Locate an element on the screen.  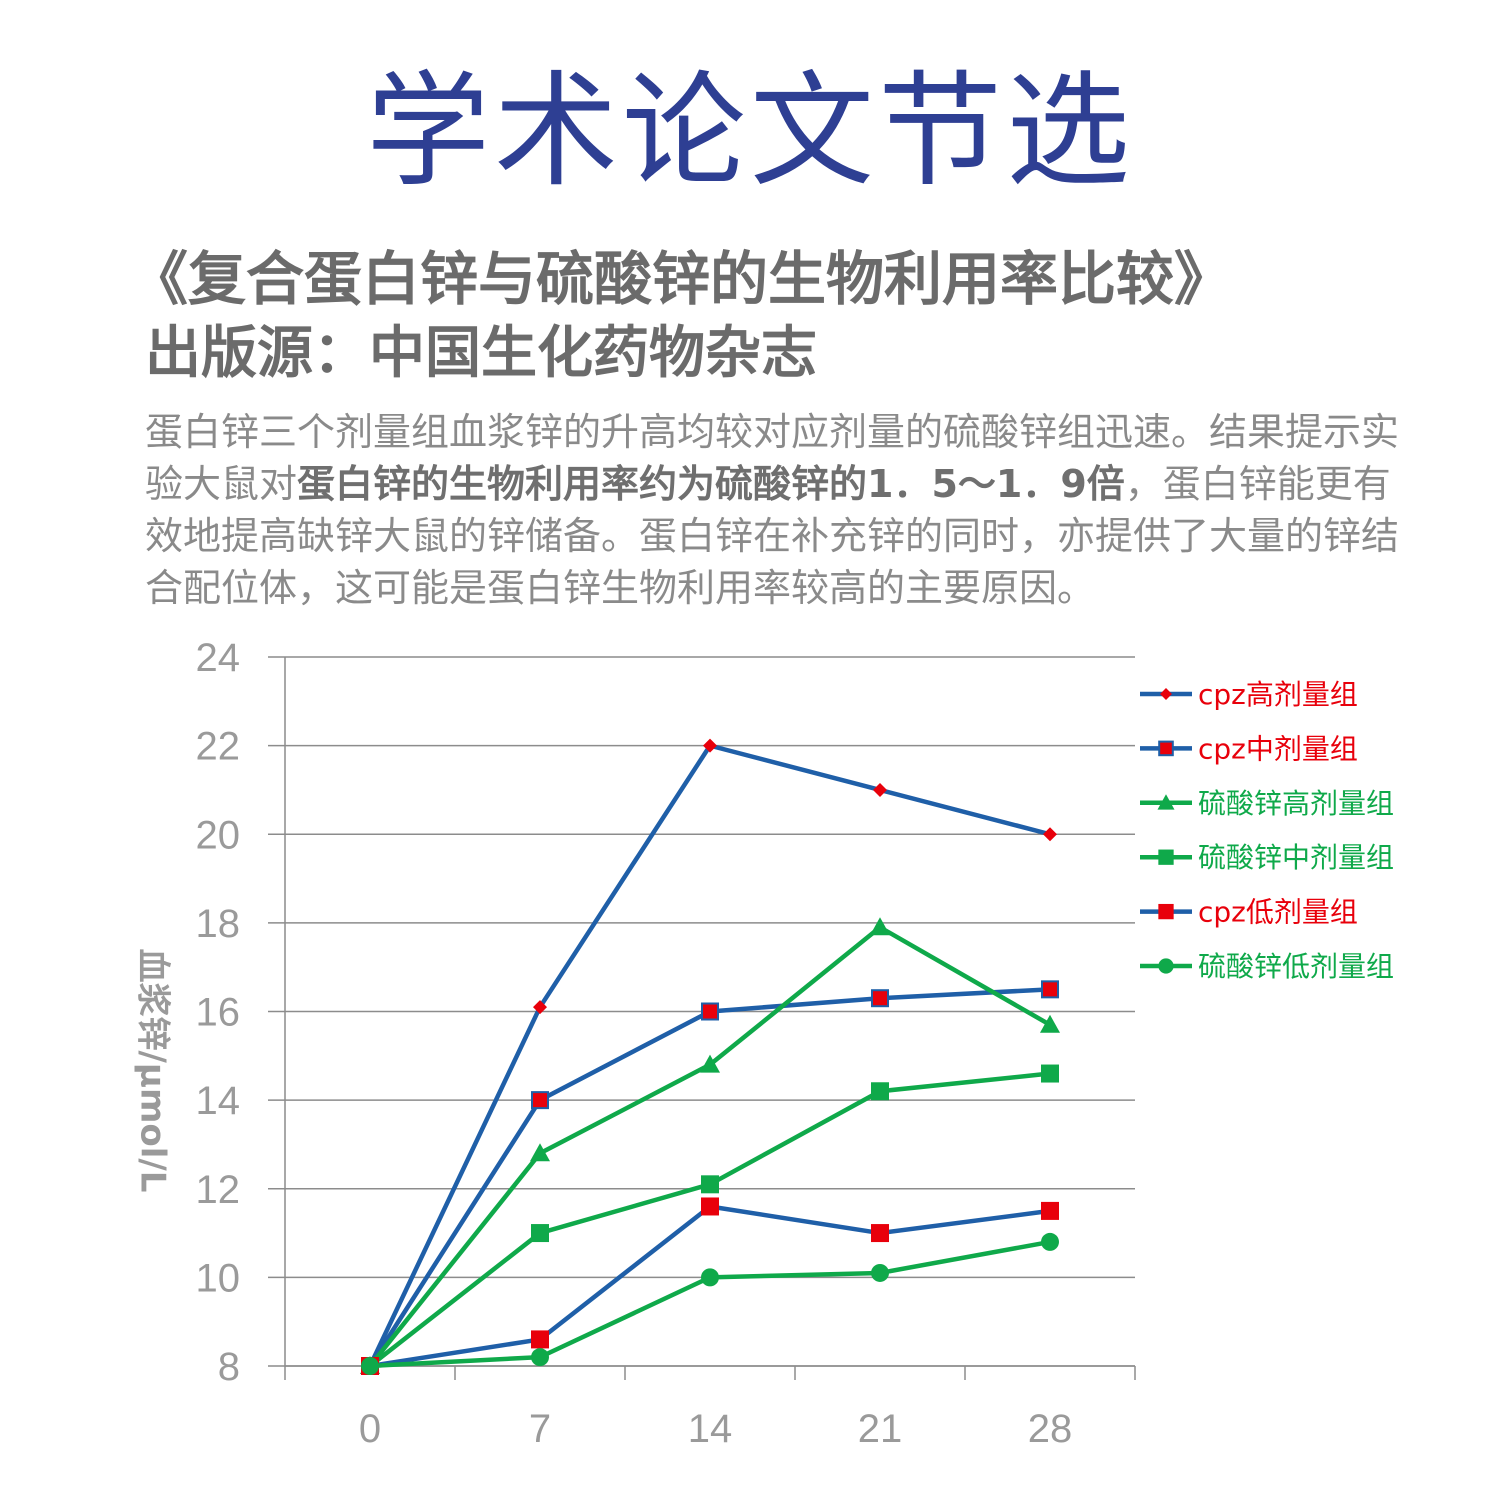
y-tick-label: 8 is located at coordinates (229, 1367).